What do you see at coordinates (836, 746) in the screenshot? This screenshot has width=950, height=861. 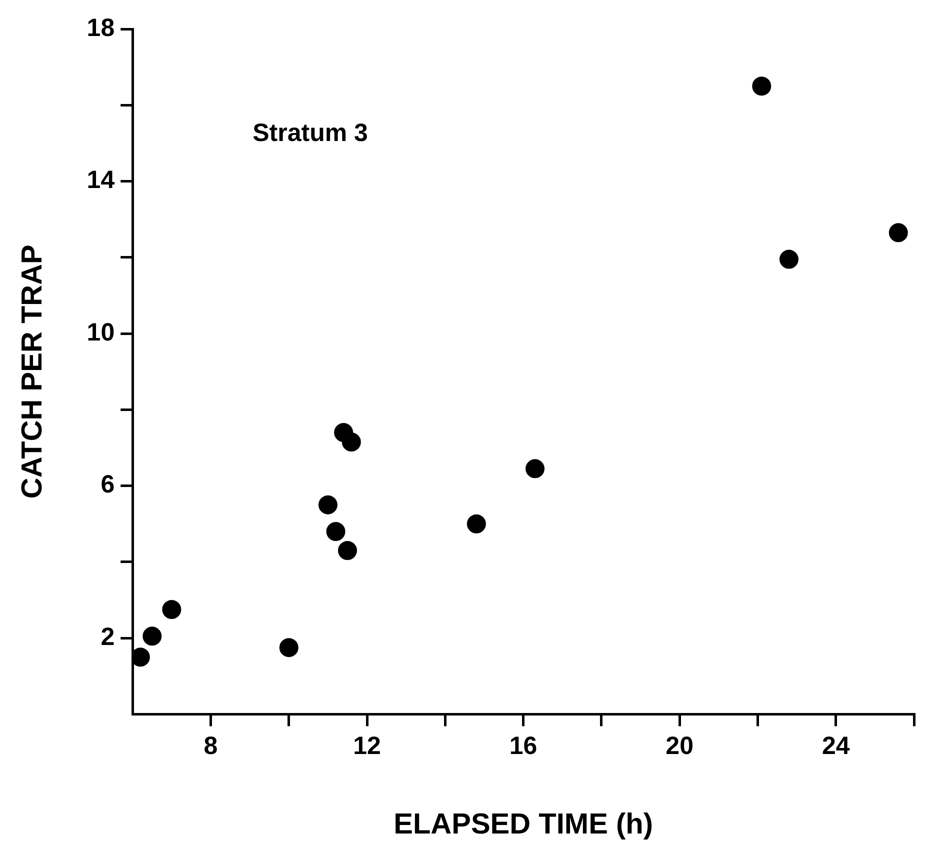 I see `x-tick-label: 24` at bounding box center [836, 746].